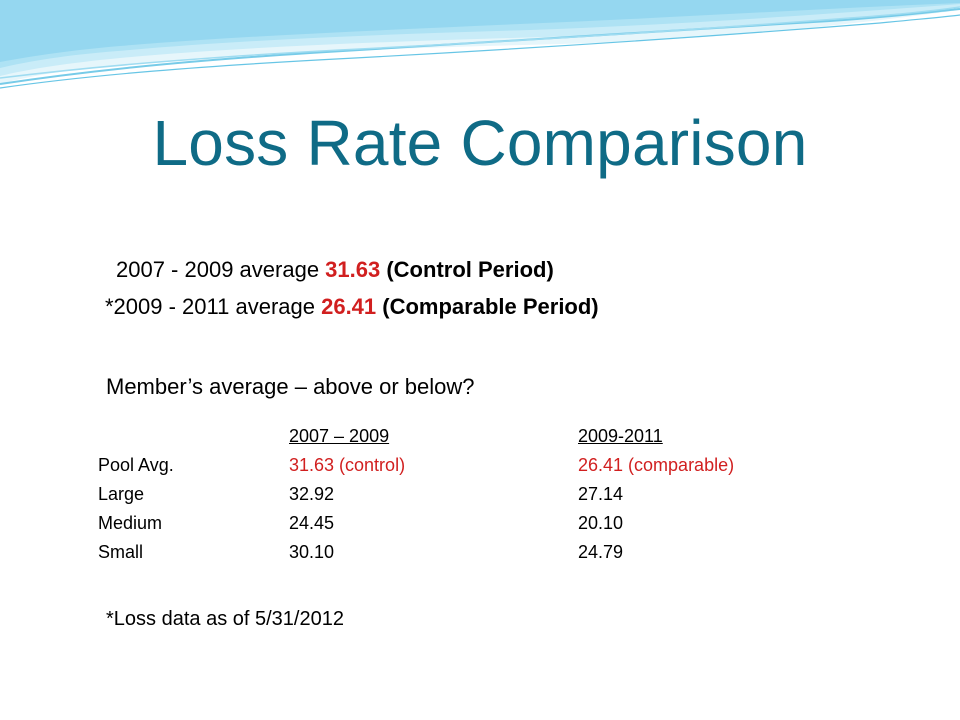 Image resolution: width=960 pixels, height=720 pixels. What do you see at coordinates (130, 523) in the screenshot?
I see `table-row-label: Medium` at bounding box center [130, 523].